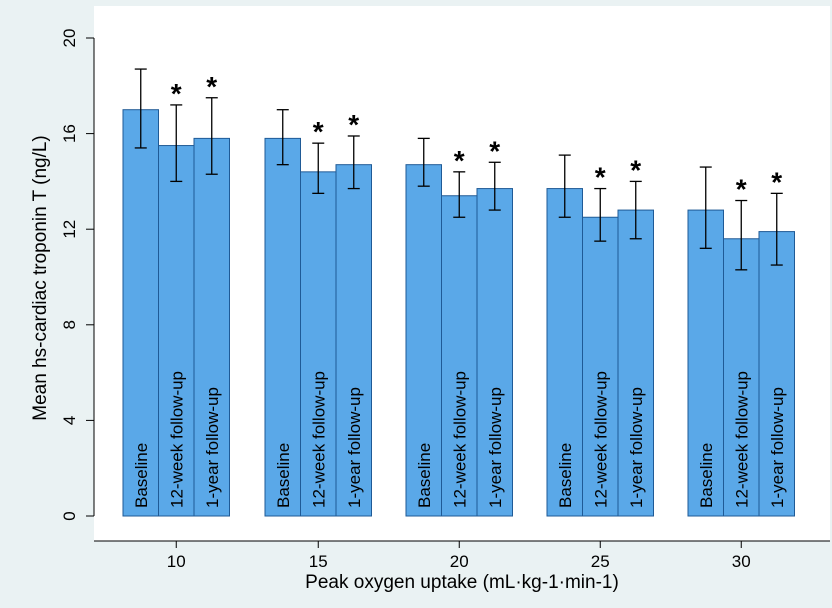  I want to click on x-tick-label: 25, so click(600, 561).